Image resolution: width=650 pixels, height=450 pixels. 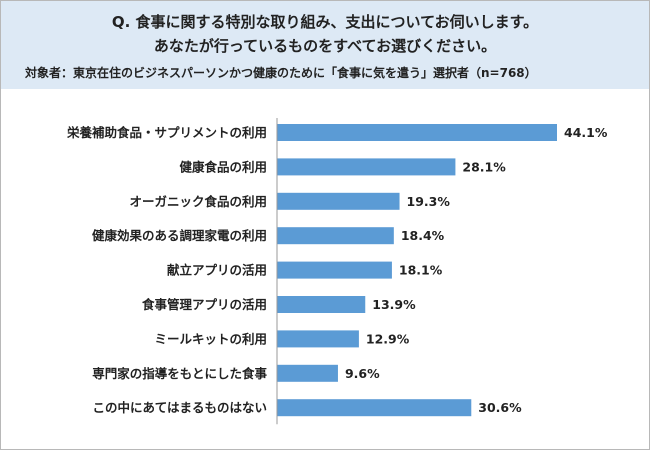 What do you see at coordinates (223, 166) in the screenshot?
I see `category-label: 健康食品の利用` at bounding box center [223, 166].